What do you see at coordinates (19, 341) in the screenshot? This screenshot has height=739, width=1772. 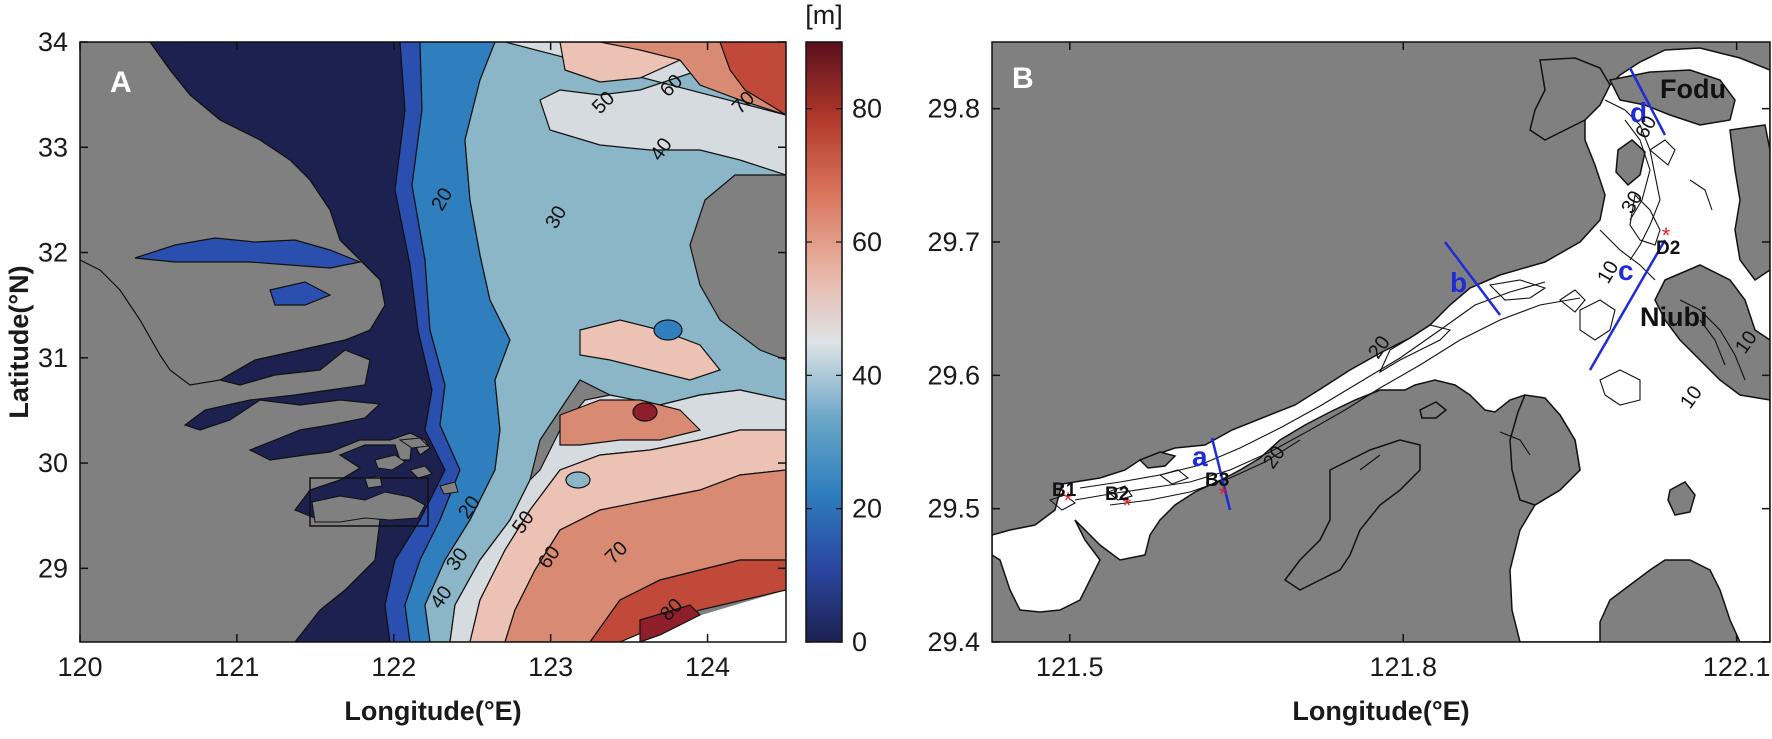 I see `panel-a-ylabel: Latitude(°N)` at bounding box center [19, 341].